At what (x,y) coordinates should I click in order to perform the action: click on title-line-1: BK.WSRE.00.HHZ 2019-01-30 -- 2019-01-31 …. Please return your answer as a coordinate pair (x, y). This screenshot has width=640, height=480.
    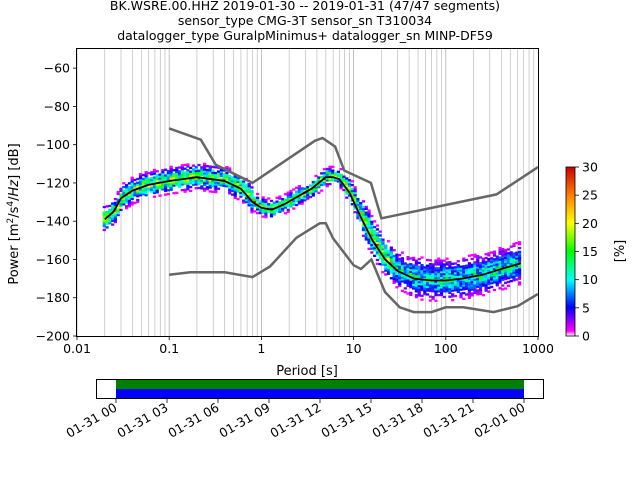
    Looking at the image, I should click on (305, 6).